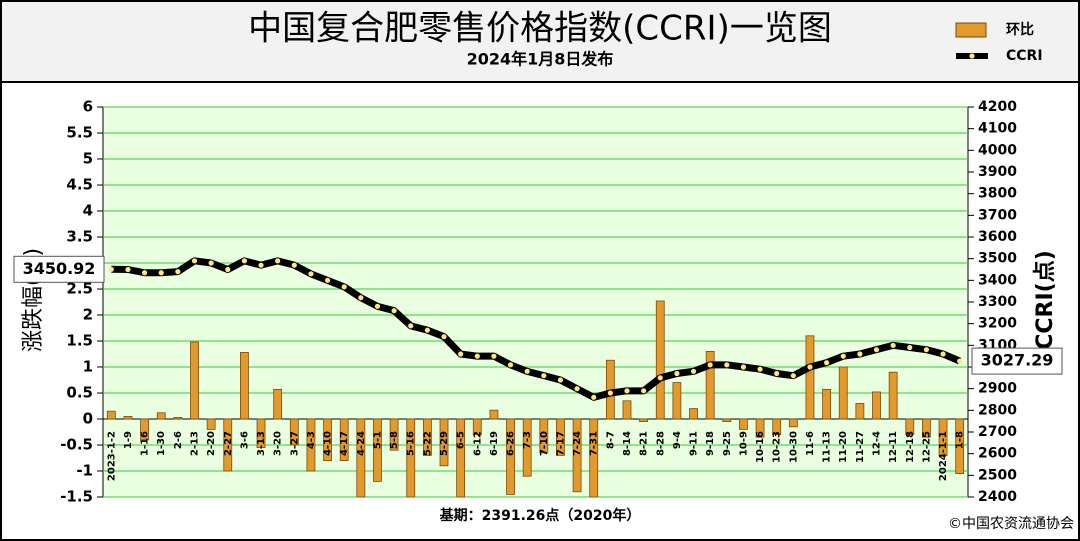  What do you see at coordinates (540, 42) in the screenshot?
I see `header-band` at bounding box center [540, 42].